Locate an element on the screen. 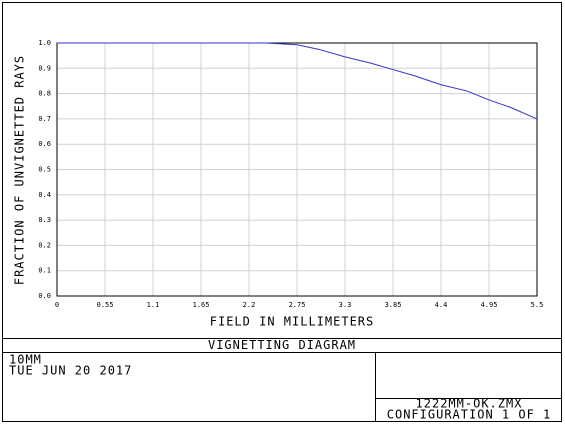 This screenshot has width=565, height=425. y-tick-label: 0.7 is located at coordinates (44, 119).